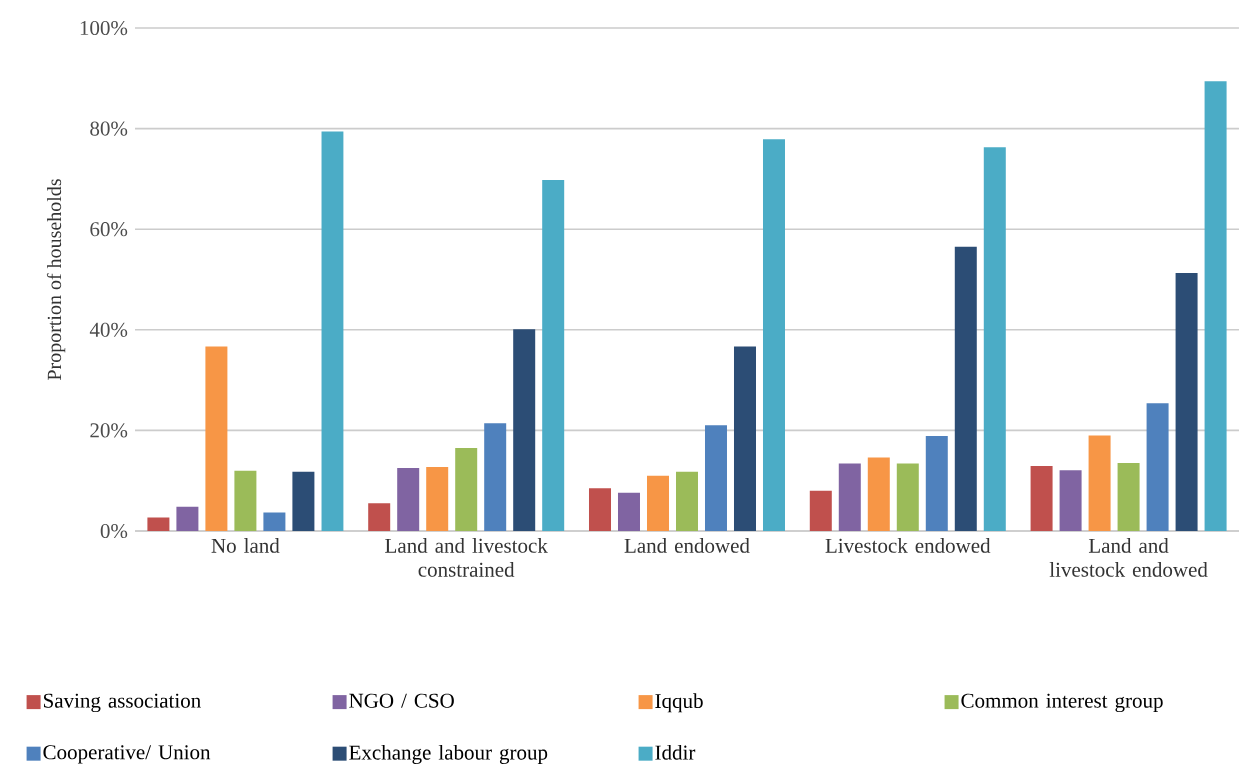 This screenshot has width=1239, height=777. I want to click on legend-label: Cooperative/ Union, so click(127, 754).